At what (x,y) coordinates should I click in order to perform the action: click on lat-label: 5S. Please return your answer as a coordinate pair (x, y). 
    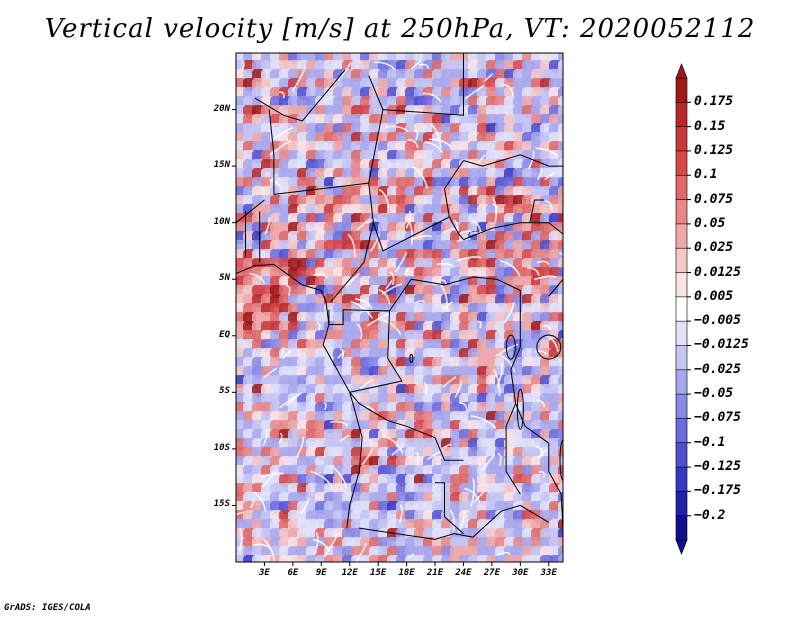
    Looking at the image, I should click on (224, 391).